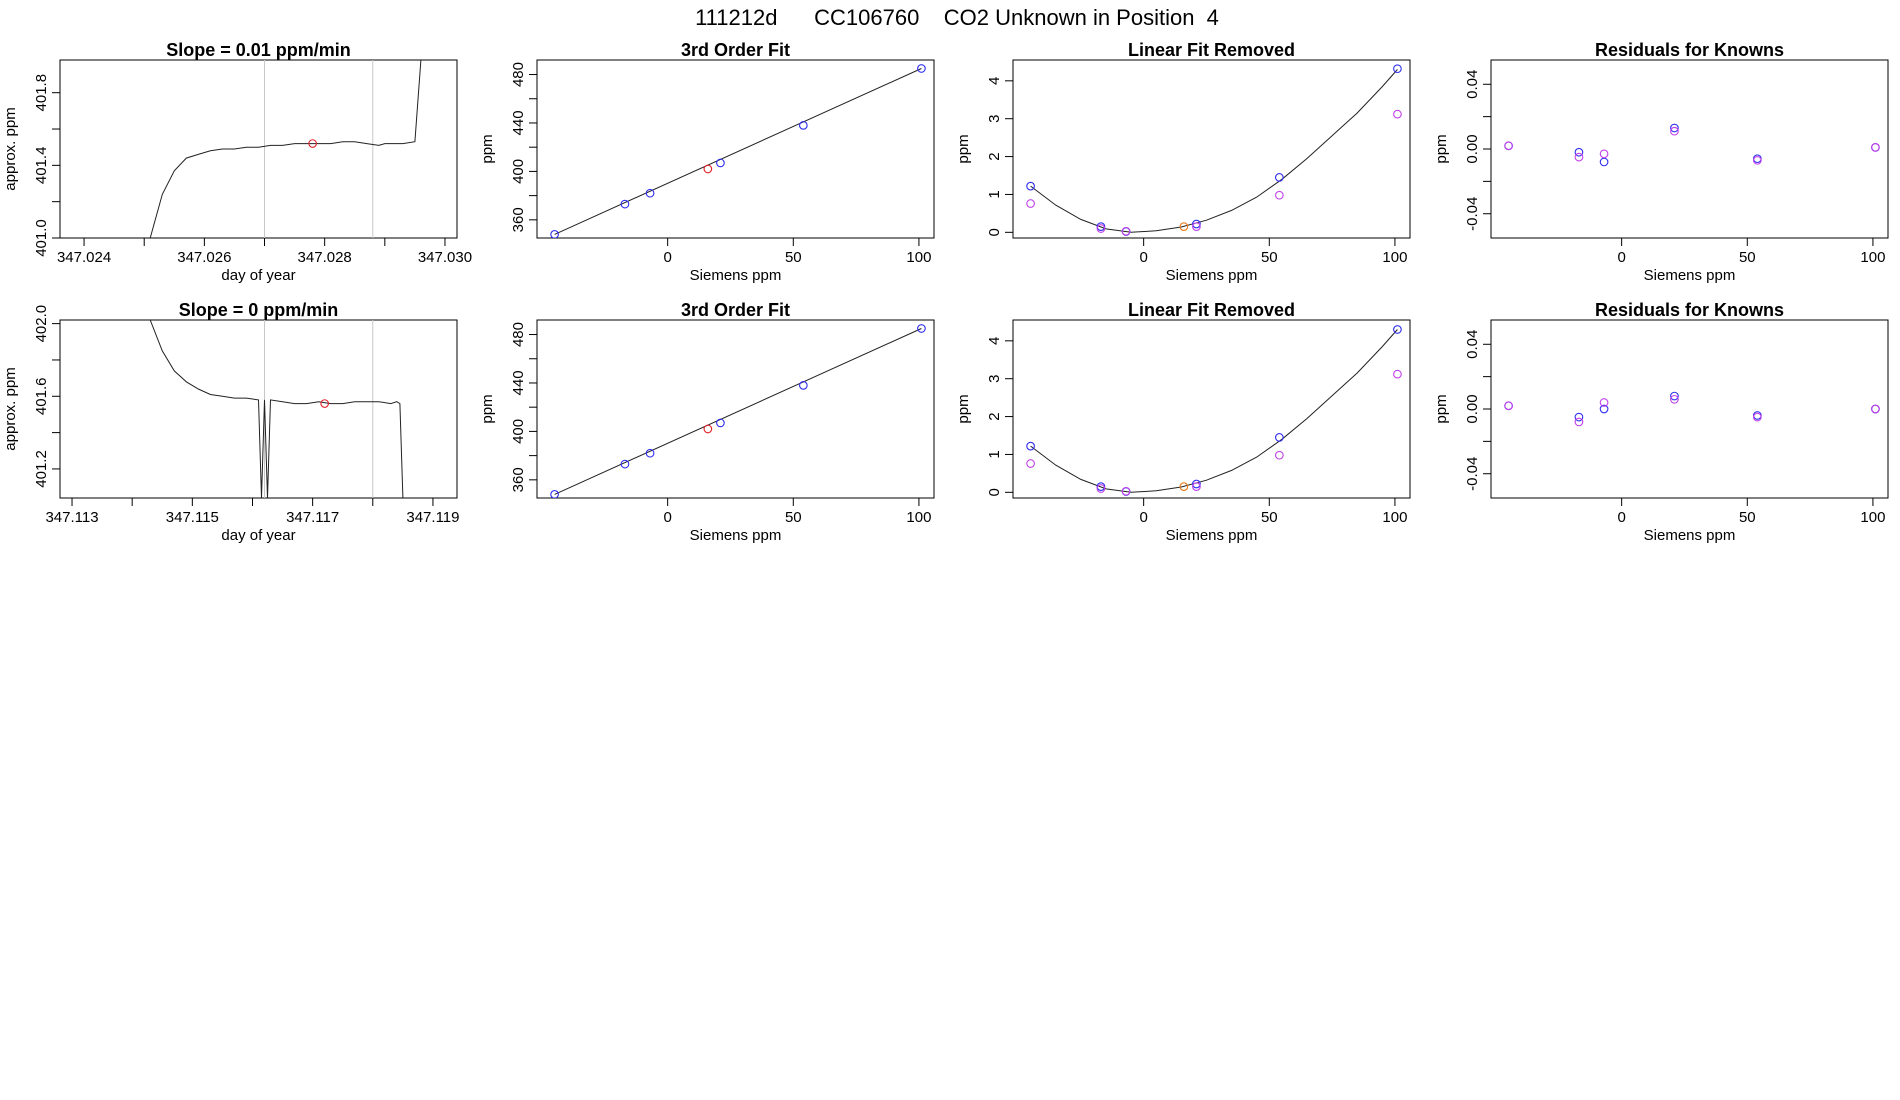 This screenshot has width=1900, height=1100. Describe the element at coordinates (1472, 148) in the screenshot. I see `y-tick-label: 0.00` at that location.